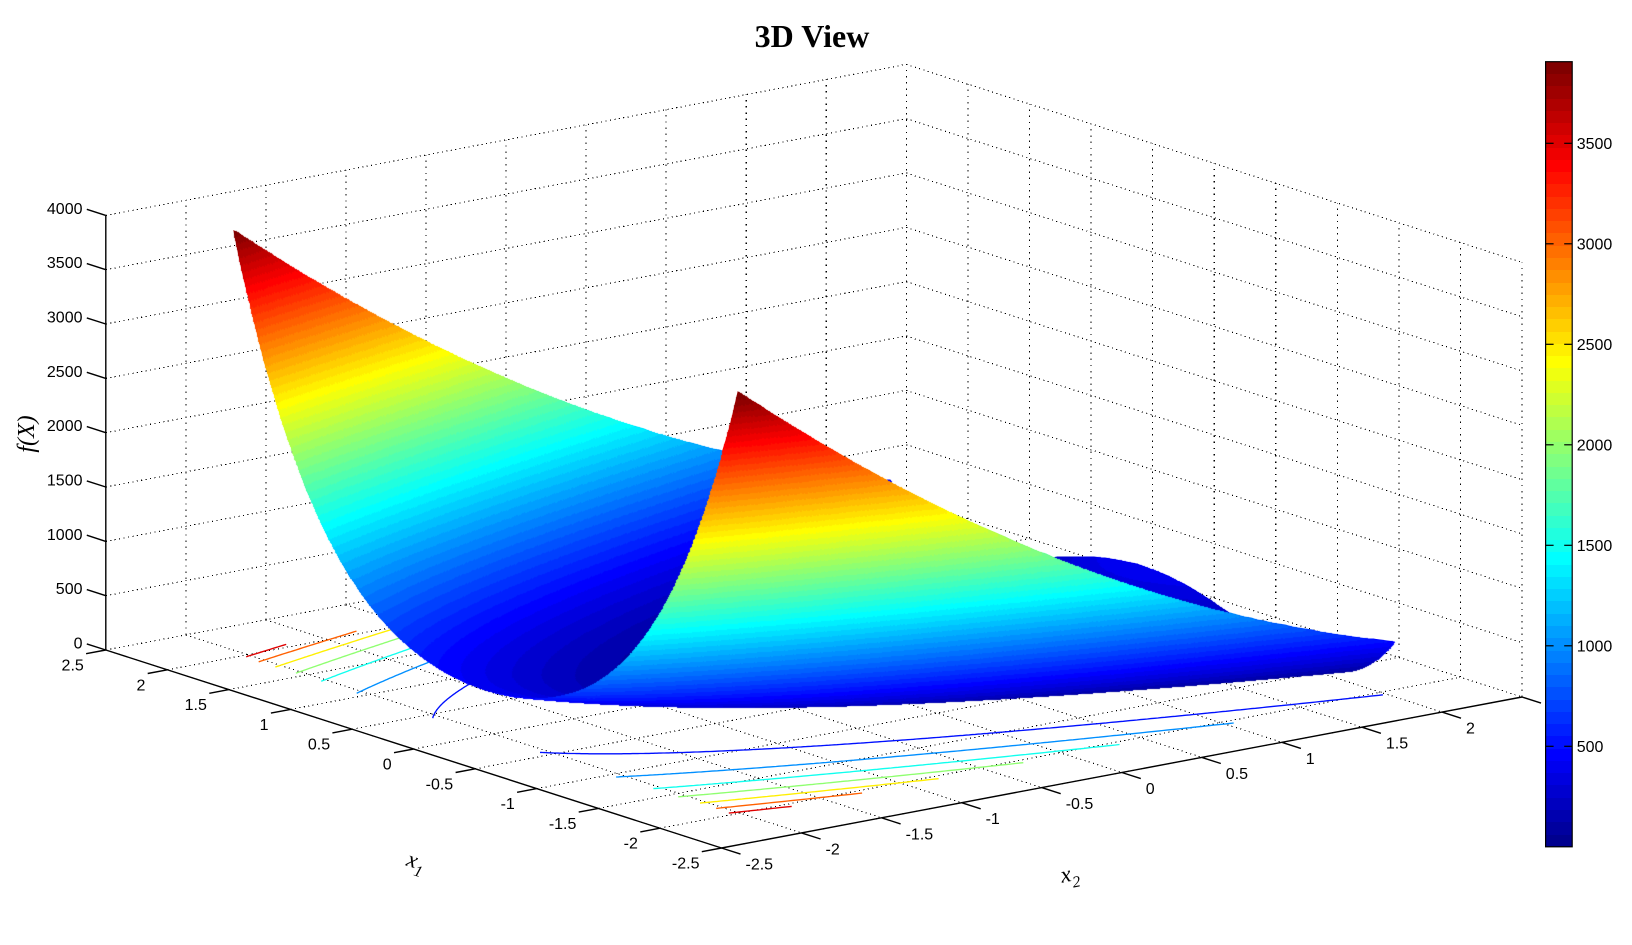  Describe the element at coordinates (27, 433) in the screenshot. I see `svg-text: f(X)` at that location.